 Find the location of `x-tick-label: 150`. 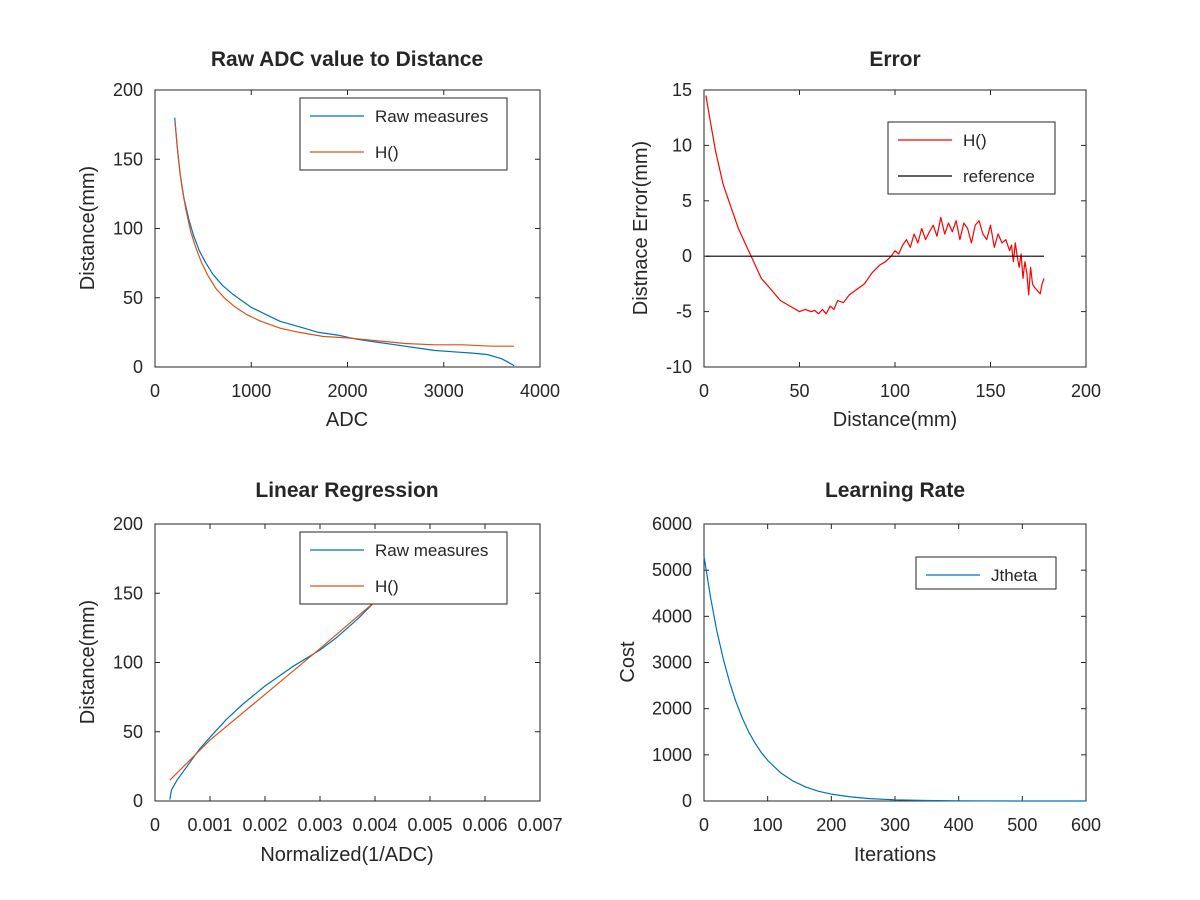

x-tick-label: 150 is located at coordinates (990, 391).